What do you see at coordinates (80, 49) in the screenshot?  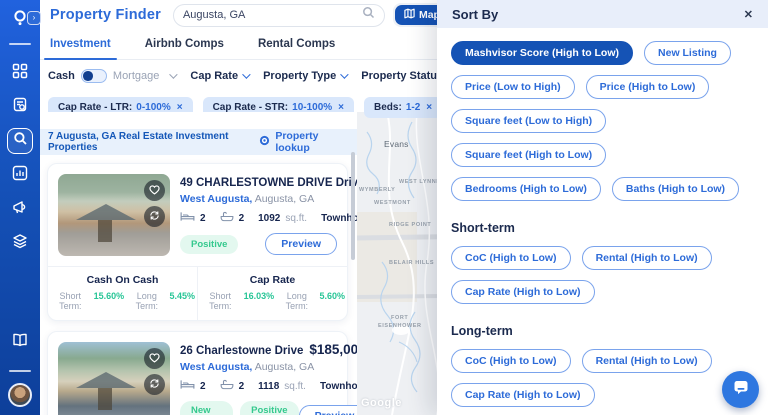 I see `tab-investment: Investment` at bounding box center [80, 49].